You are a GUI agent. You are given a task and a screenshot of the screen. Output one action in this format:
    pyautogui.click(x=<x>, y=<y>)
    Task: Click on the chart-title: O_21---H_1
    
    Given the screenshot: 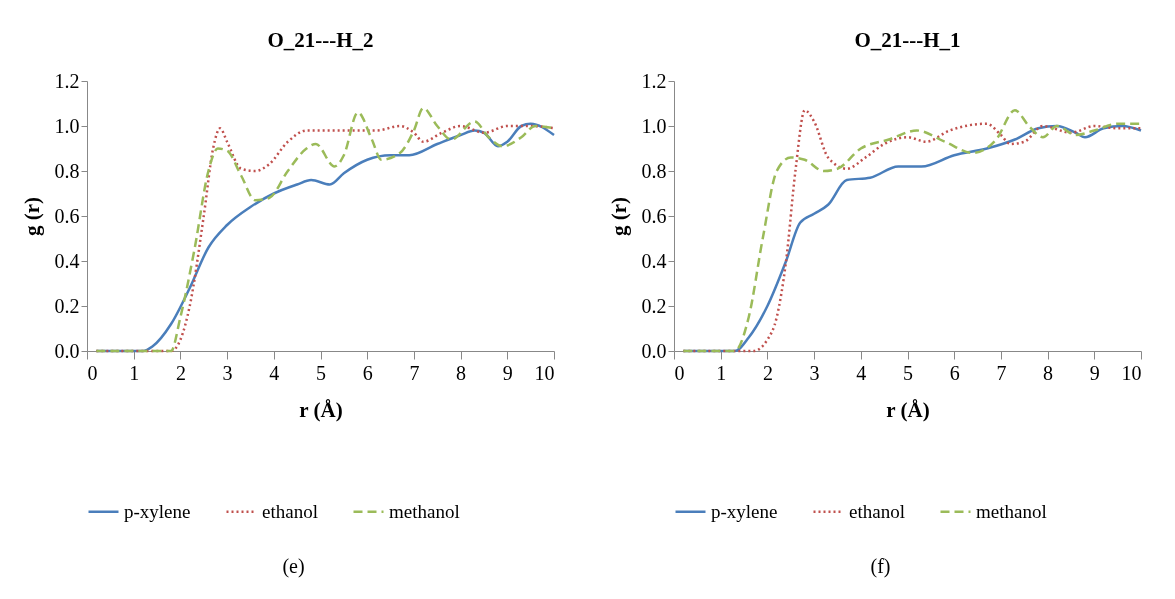 What is the action you would take?
    pyautogui.click(x=907, y=40)
    